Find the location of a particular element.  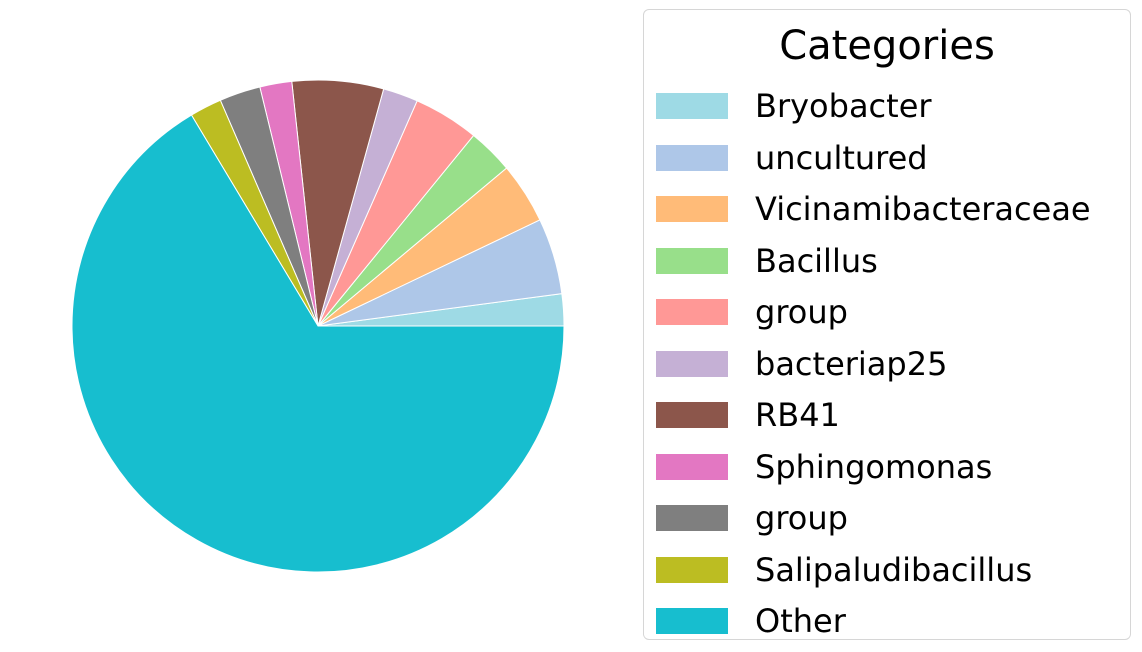

legend-item: Sphingomonas is located at coordinates (824, 466).